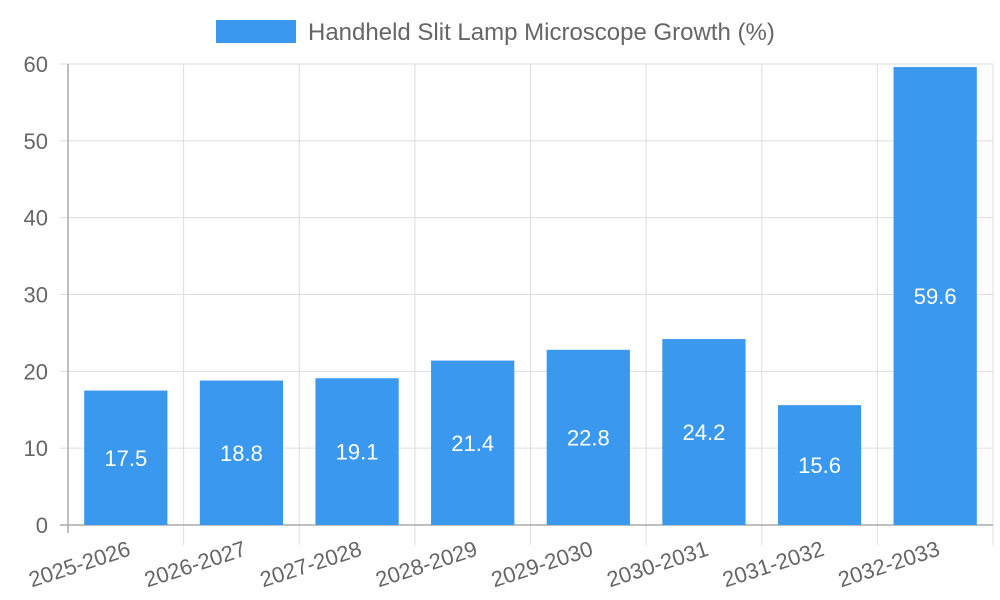 The height and width of the screenshot is (600, 1000). I want to click on bar-value-label: 21.4, so click(472, 443).